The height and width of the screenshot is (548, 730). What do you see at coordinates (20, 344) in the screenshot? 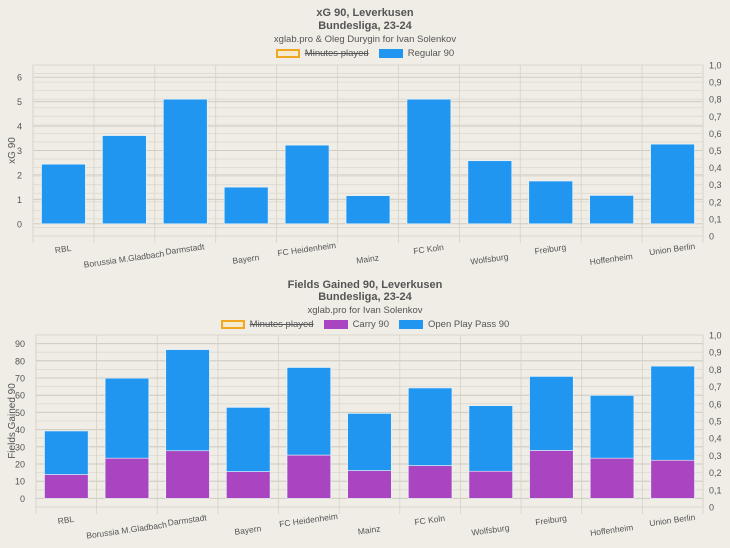
I see `y-tick-label: 90` at bounding box center [20, 344].